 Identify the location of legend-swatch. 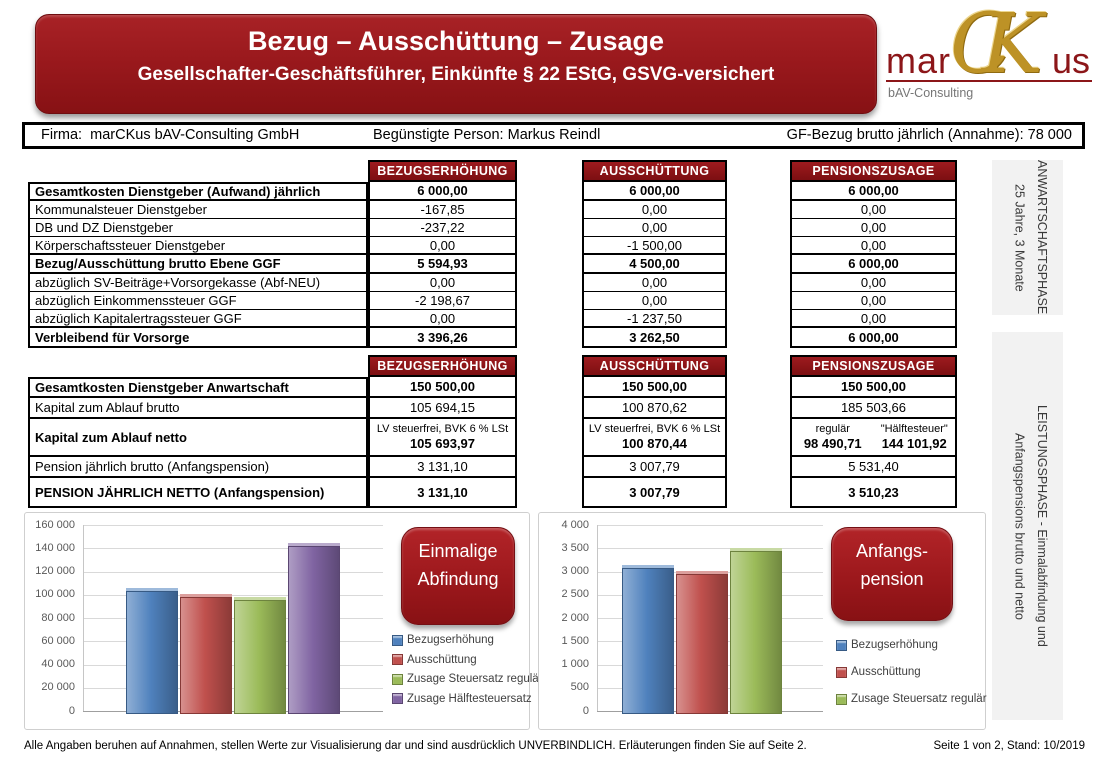
(397, 698).